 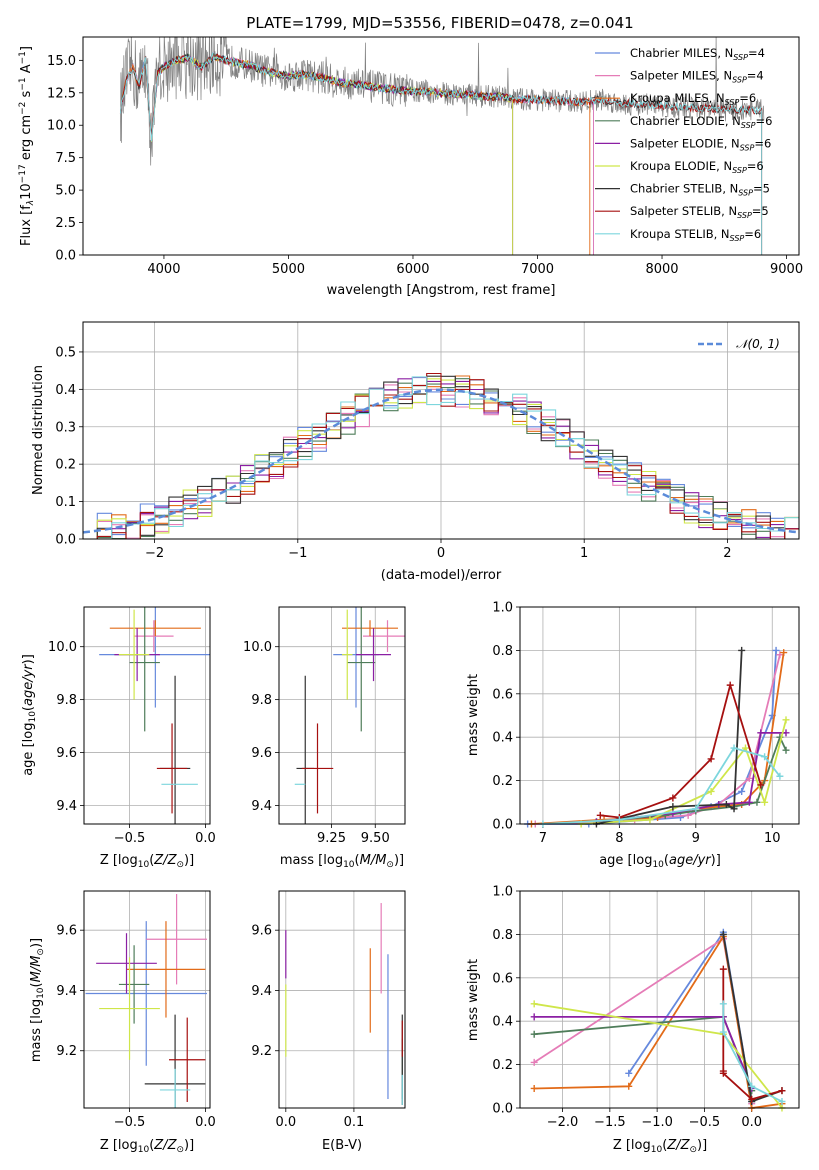 What do you see at coordinates (441, 575) in the screenshot?
I see `residuals-x-axis-label: (data-model)/error` at bounding box center [441, 575].